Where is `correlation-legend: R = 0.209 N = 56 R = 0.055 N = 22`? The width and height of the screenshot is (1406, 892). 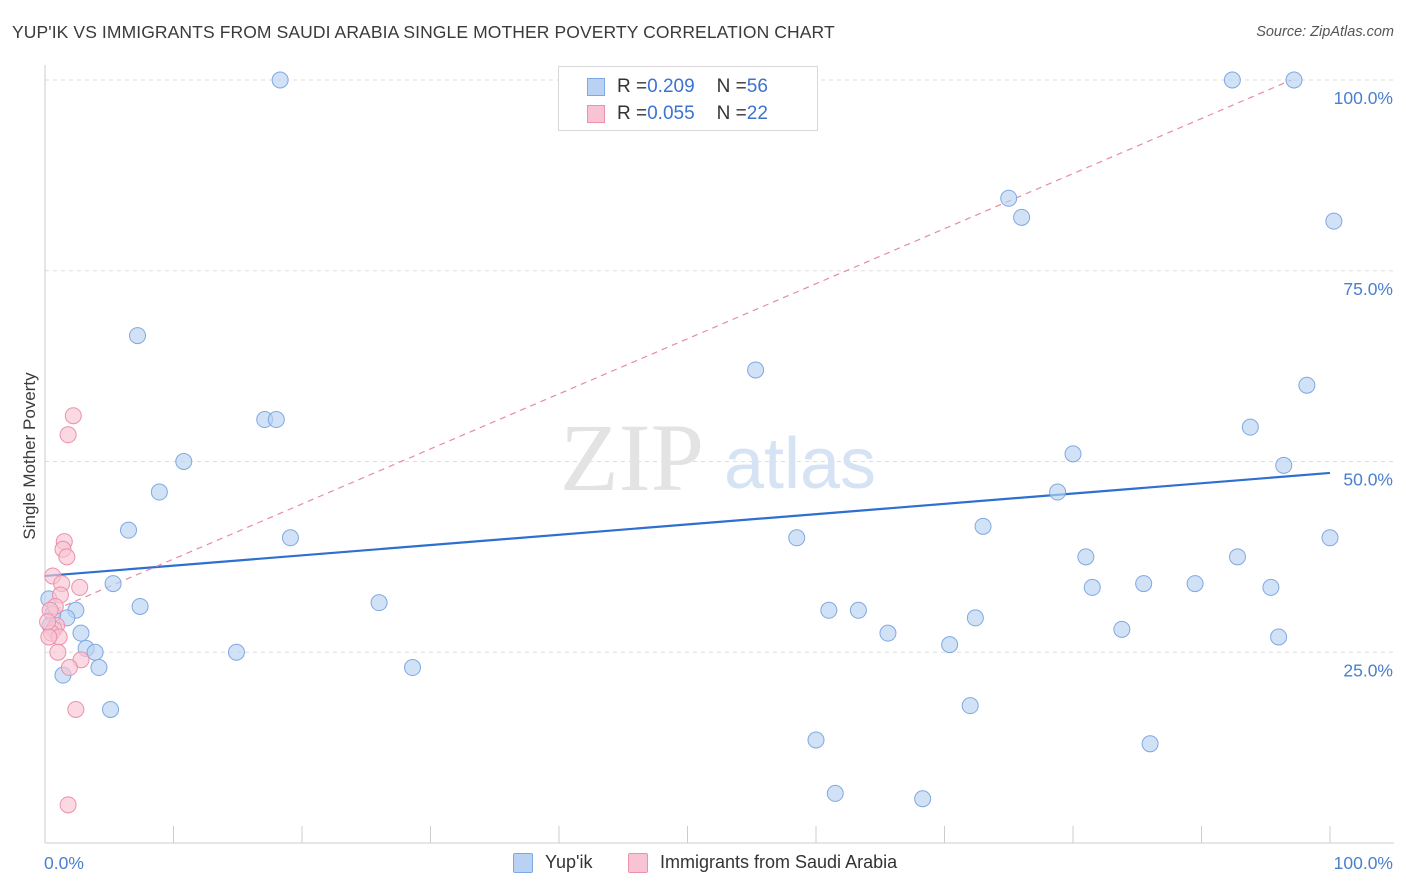 correlation-legend: R = 0.209 N = 56 R = 0.055 N = 22 is located at coordinates (688, 98).